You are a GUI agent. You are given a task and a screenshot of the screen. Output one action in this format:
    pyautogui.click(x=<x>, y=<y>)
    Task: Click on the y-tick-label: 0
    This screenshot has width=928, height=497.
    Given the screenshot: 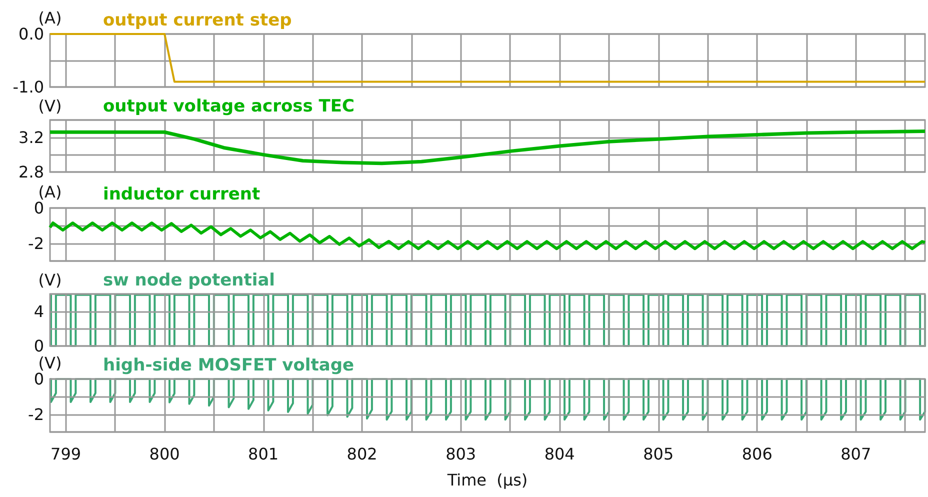 What is the action you would take?
    pyautogui.click(x=39, y=346)
    